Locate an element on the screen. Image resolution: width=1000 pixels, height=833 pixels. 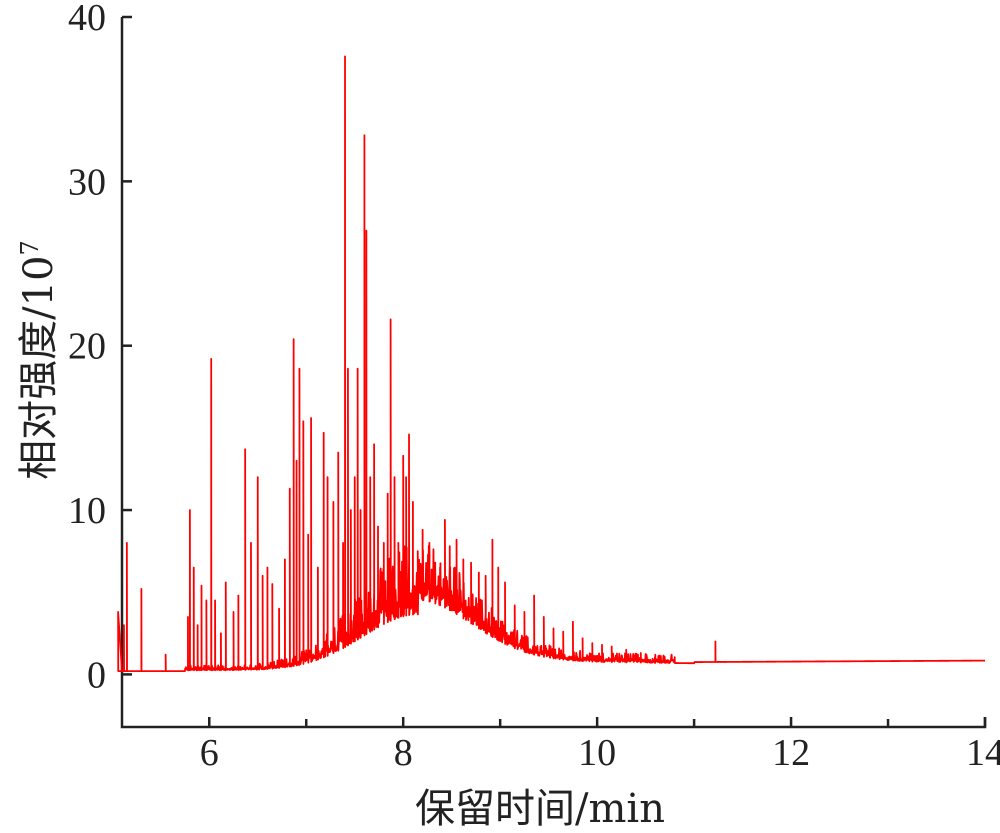
x-tick-label: 8 is located at coordinates (403, 753).